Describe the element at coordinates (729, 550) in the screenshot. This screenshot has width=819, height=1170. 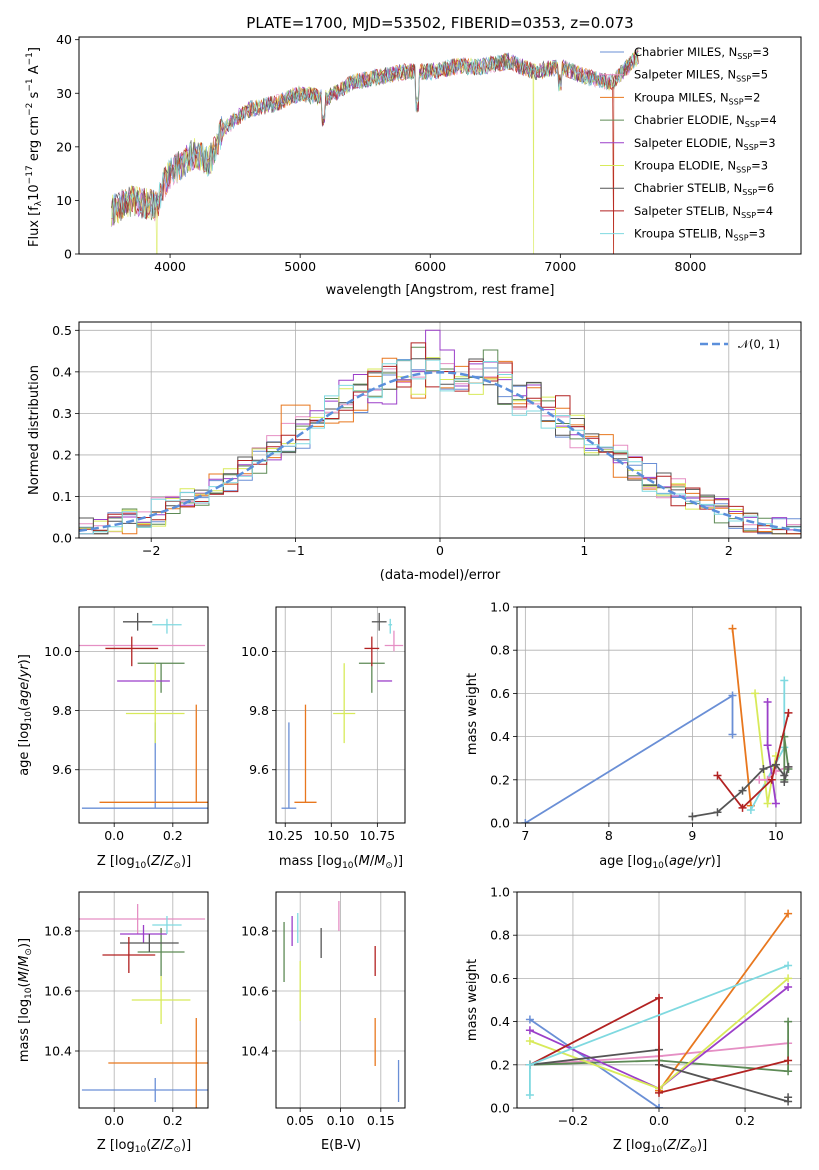
I see `x-tick-label: 2` at that location.